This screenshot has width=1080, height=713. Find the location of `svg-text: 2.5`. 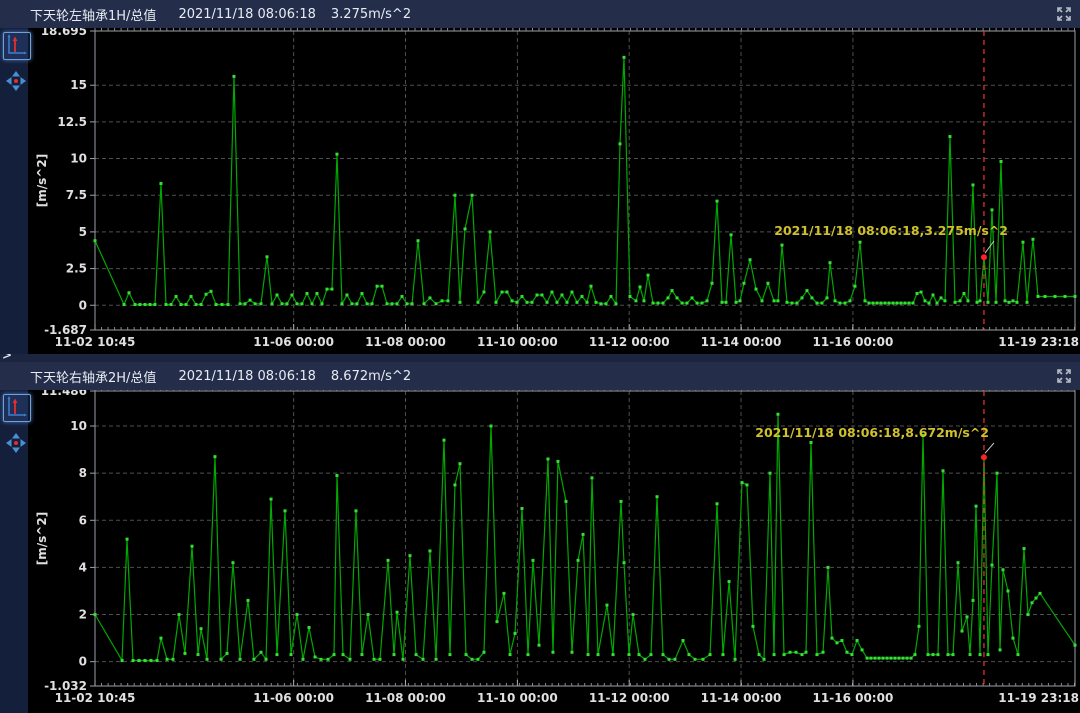

svg-text: 2.5 is located at coordinates (76, 269).